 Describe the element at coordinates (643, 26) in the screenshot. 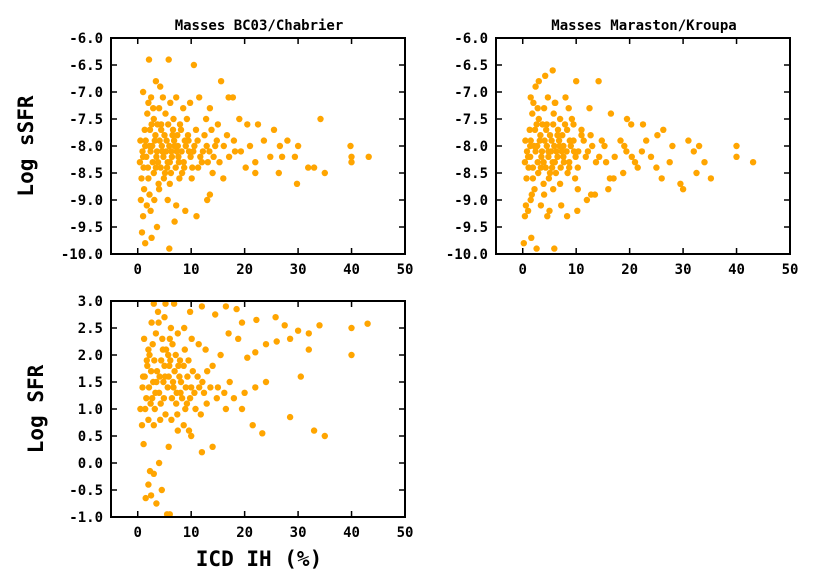

I see `panel-title: Masses Maraston/Kroupa` at that location.